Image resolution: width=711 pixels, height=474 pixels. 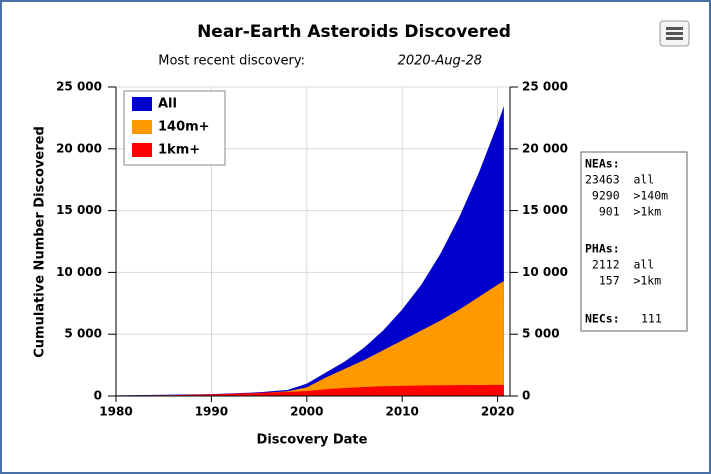 I want to click on subtitle-date: 2020-Aug-28, so click(x=440, y=61).